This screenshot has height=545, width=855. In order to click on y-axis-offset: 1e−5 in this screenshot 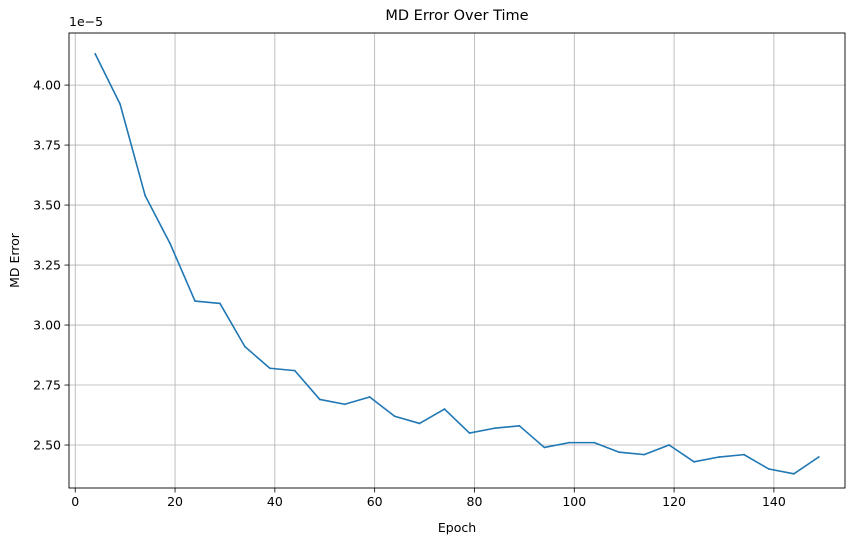, I will do `click(86, 21)`.